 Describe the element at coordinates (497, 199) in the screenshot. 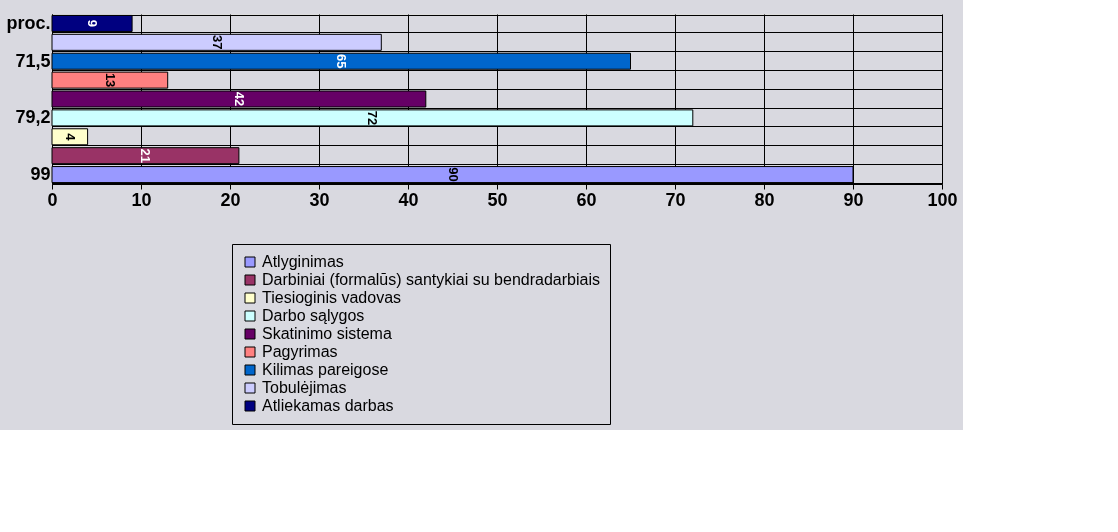

I see `x-tick-label: 50` at that location.